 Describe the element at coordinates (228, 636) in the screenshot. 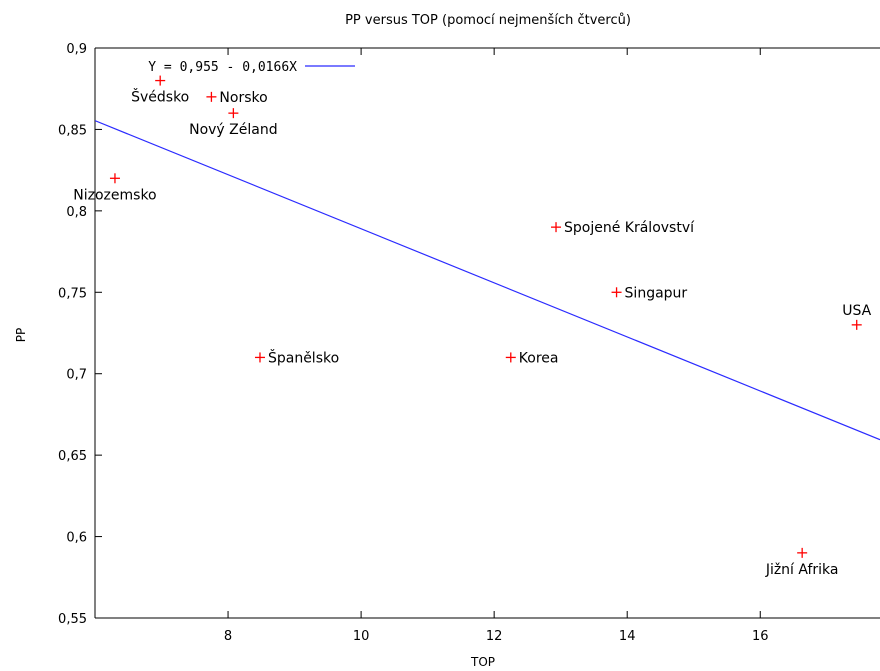

I see `x-tick-label: 8` at that location.